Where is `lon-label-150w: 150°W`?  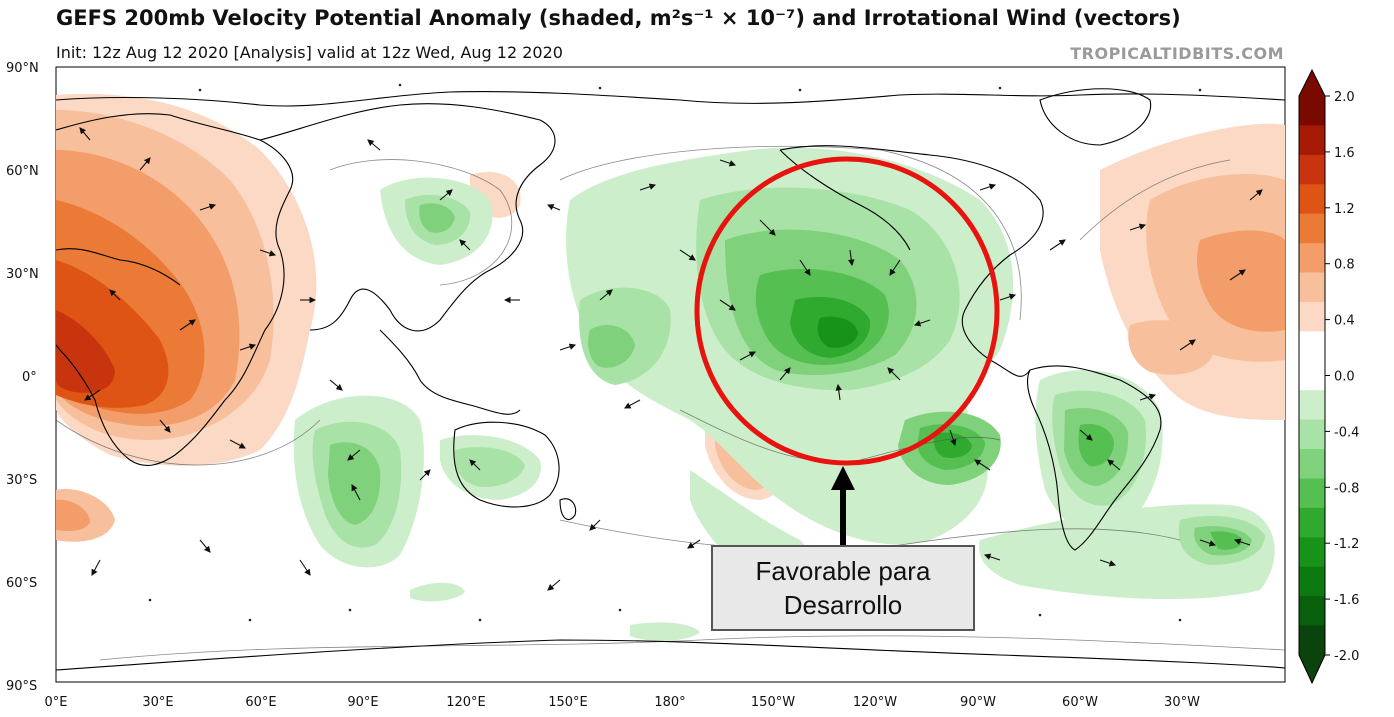
lon-label-150w: 150°W is located at coordinates (773, 702).